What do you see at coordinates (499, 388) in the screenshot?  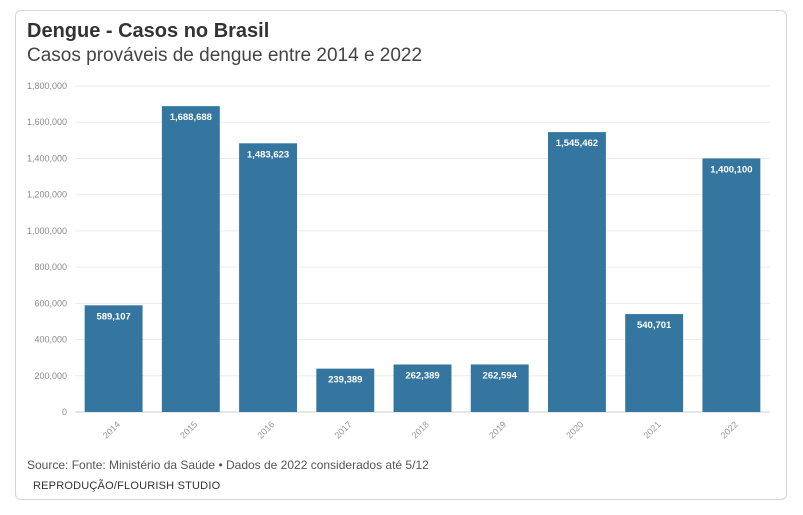 I see `bar-2019` at bounding box center [499, 388].